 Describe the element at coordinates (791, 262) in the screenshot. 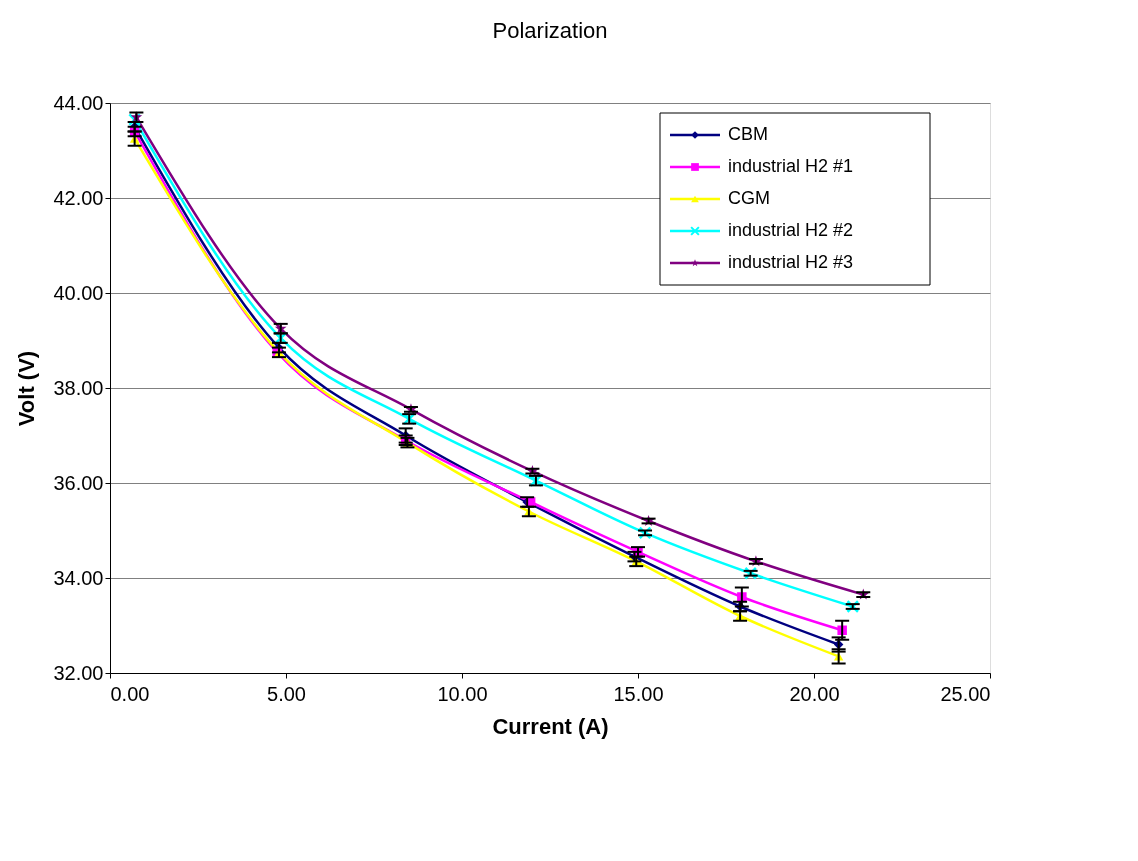

I see `legend-label: industrial H2 #3` at that location.